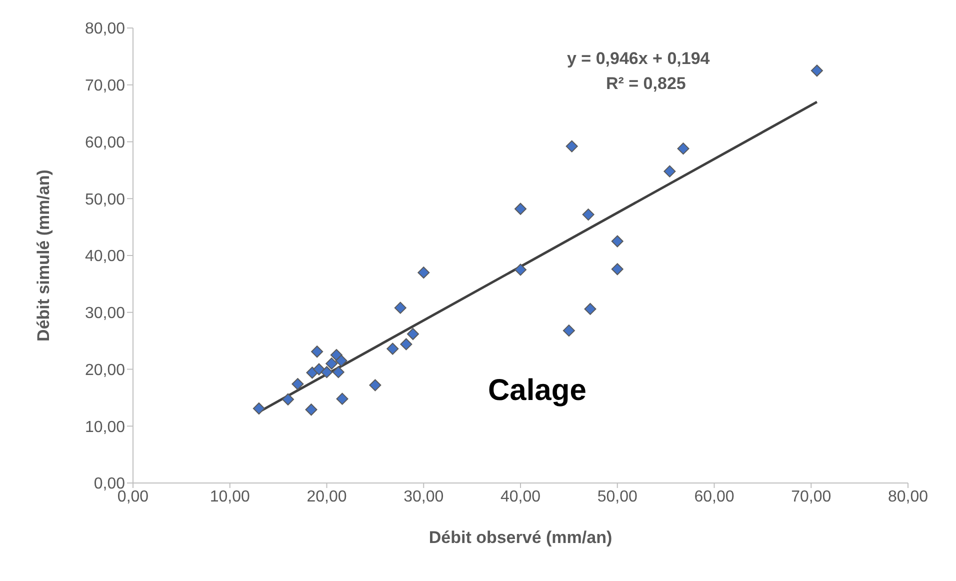 The height and width of the screenshot is (581, 956). I want to click on y-tick-label: 40,00, so click(105, 257).